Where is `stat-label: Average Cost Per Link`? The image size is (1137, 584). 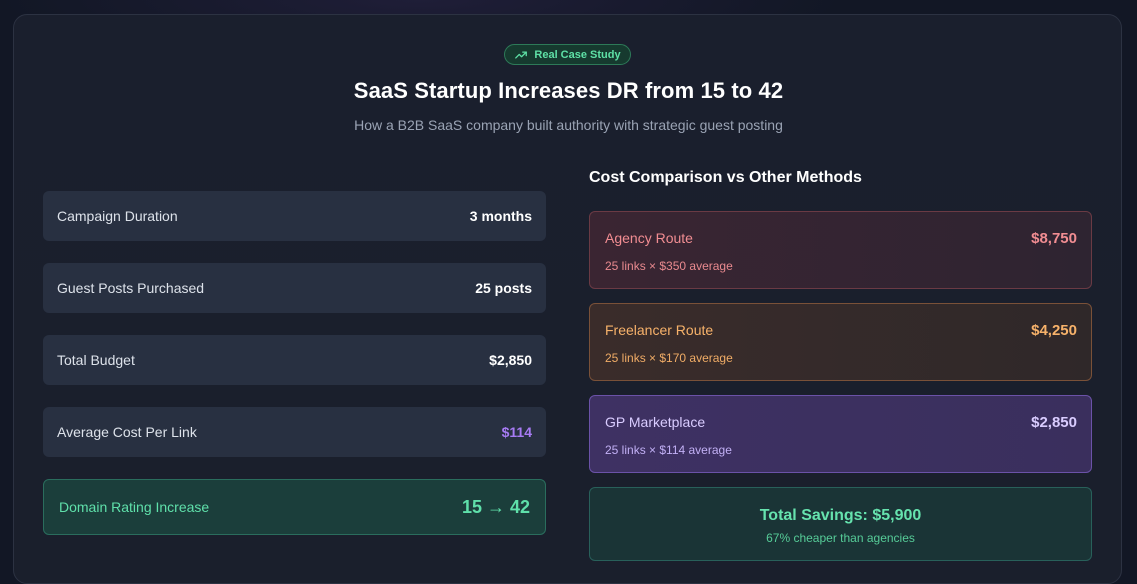
stat-label: Average Cost Per Link is located at coordinates (127, 432).